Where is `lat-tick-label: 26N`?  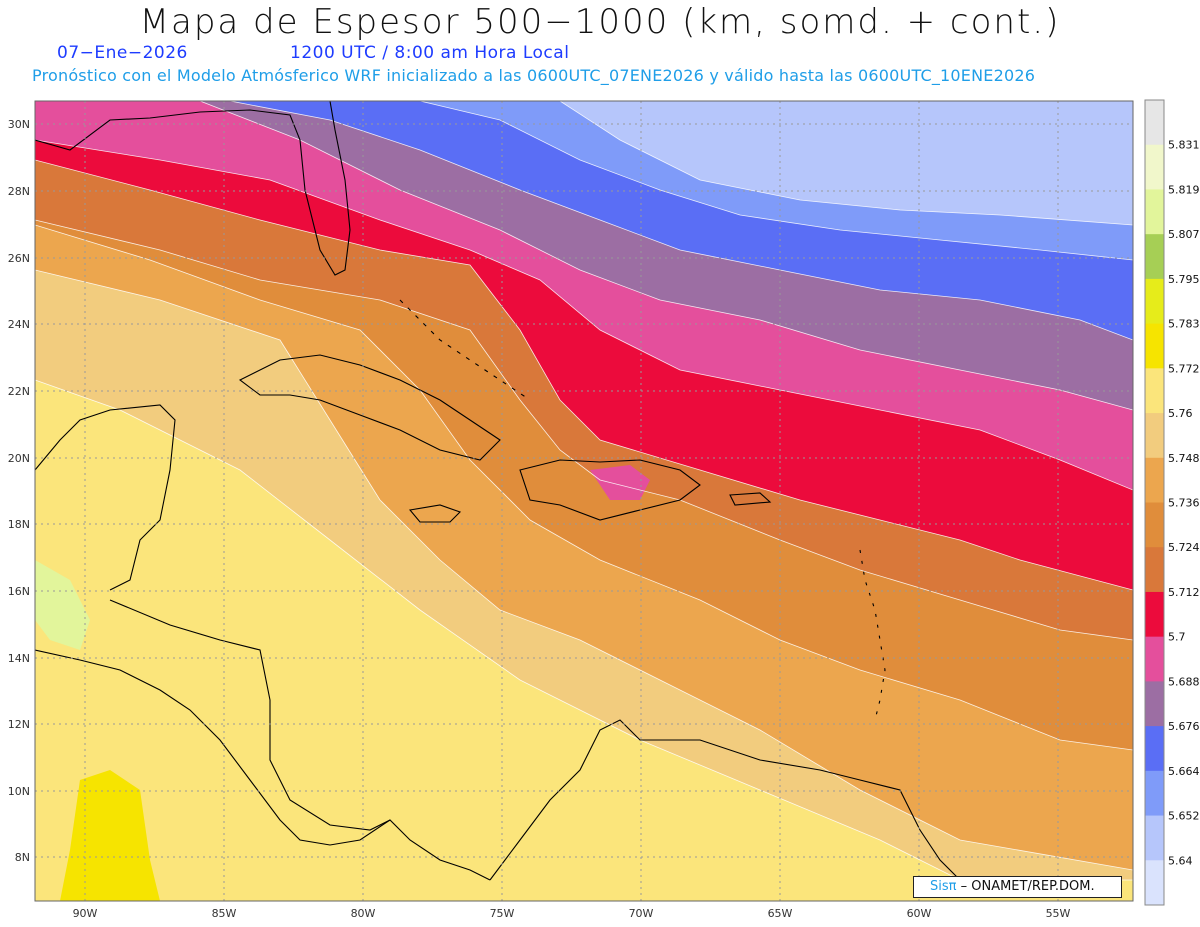 lat-tick-label: 26N is located at coordinates (19, 258).